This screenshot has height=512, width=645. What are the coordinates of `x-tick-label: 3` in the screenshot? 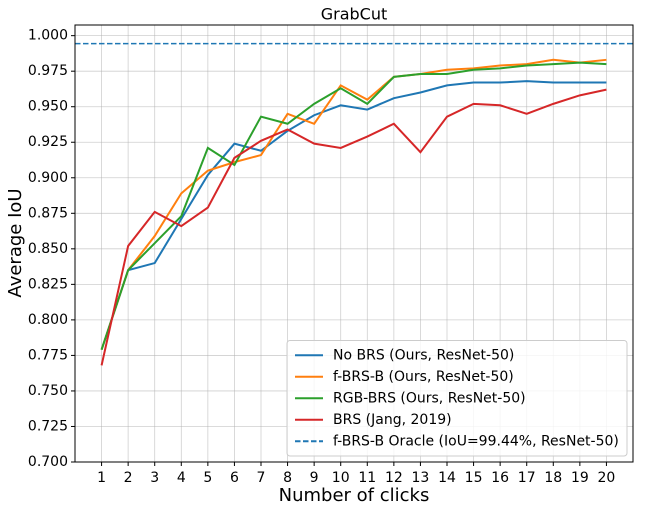 It's located at (154, 478).